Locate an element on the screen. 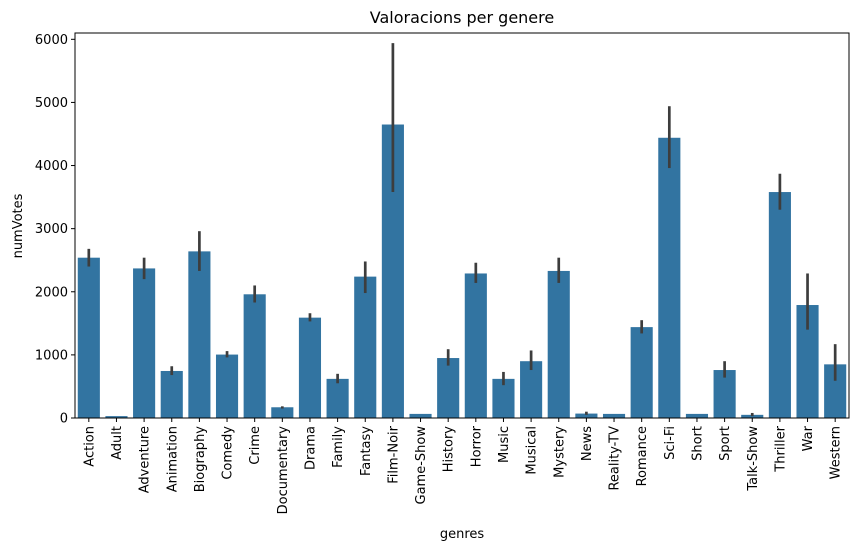  x-tick-label: War is located at coordinates (808, 438).